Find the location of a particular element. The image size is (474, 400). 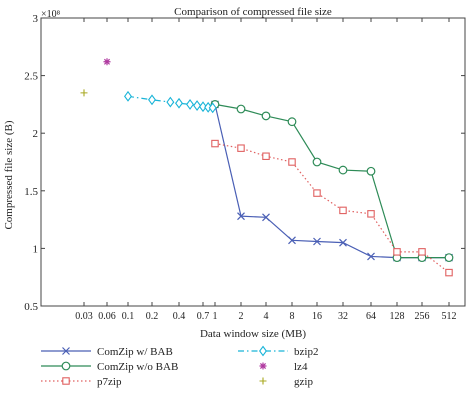

legend-label: gzip is located at coordinates (303, 382).